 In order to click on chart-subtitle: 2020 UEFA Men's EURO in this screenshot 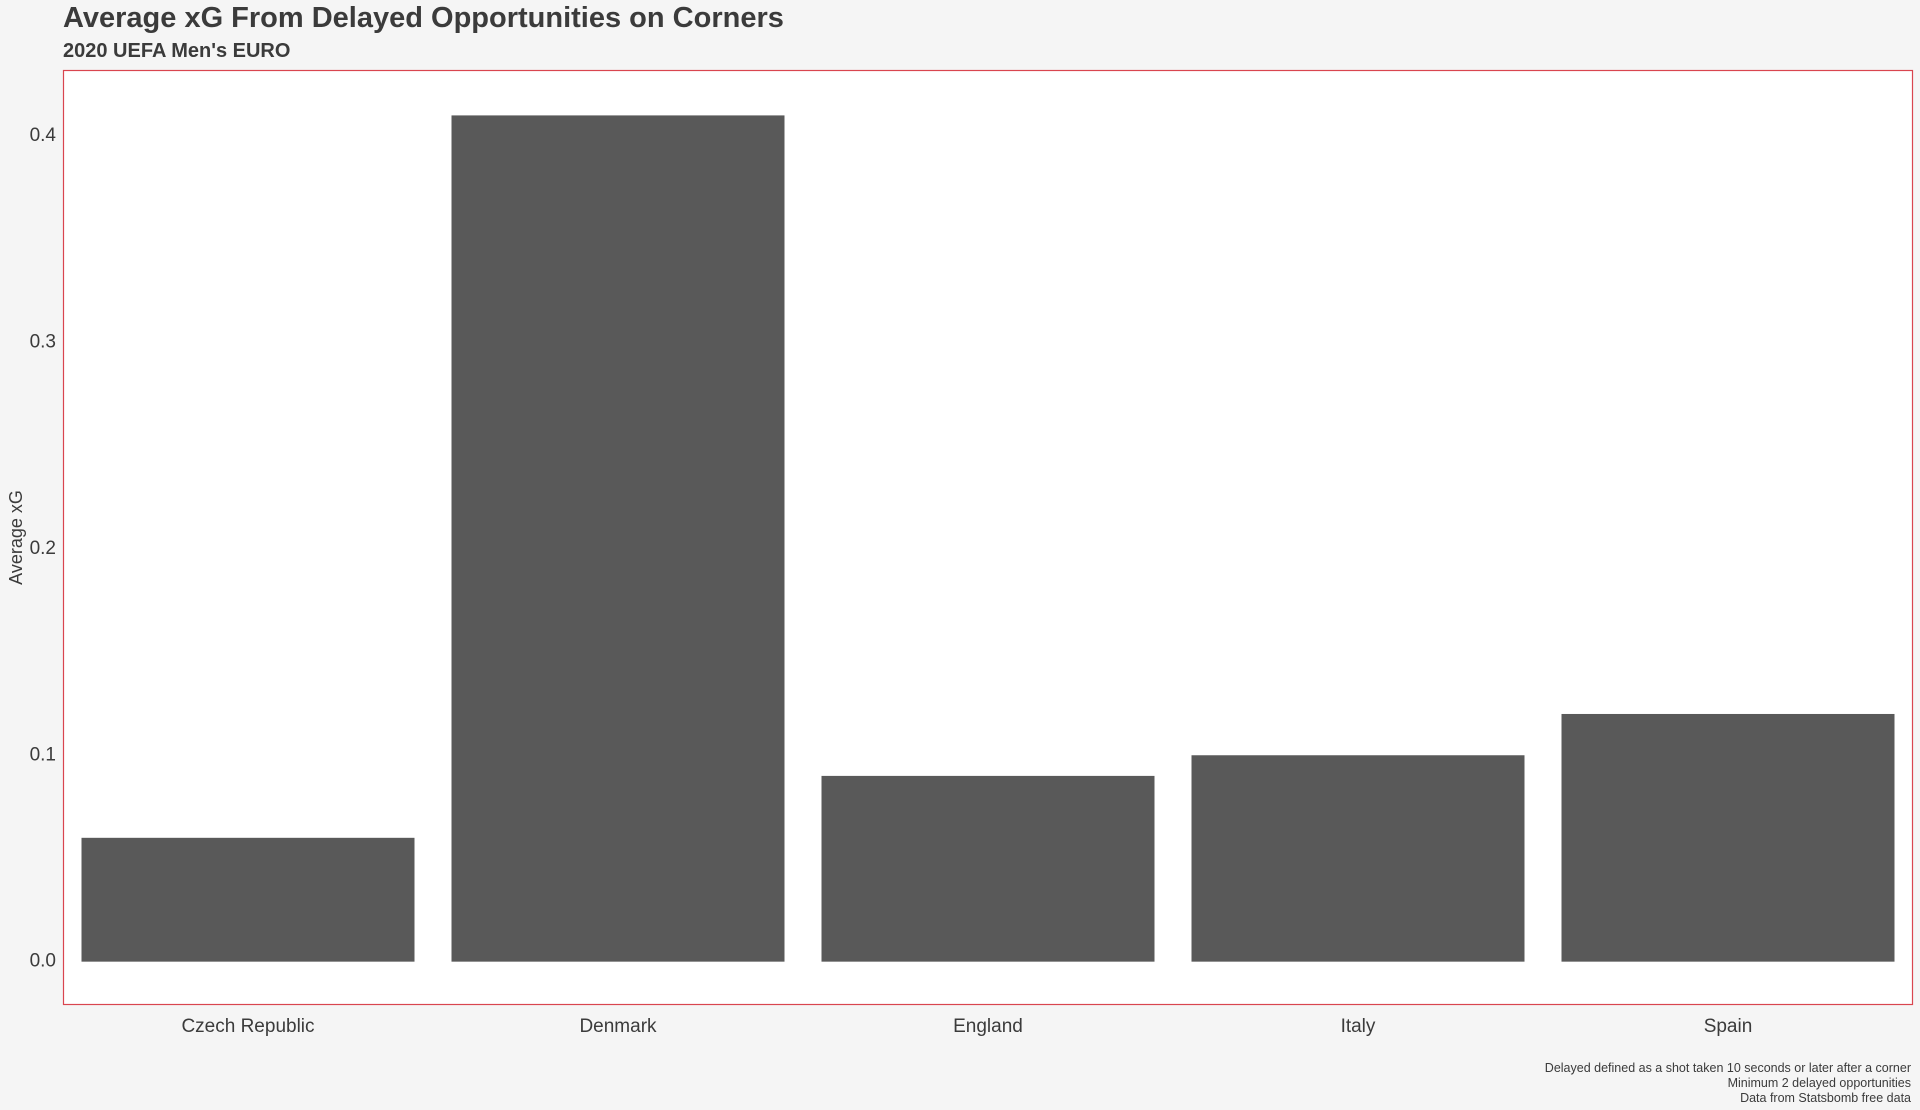, I will do `click(177, 51)`.